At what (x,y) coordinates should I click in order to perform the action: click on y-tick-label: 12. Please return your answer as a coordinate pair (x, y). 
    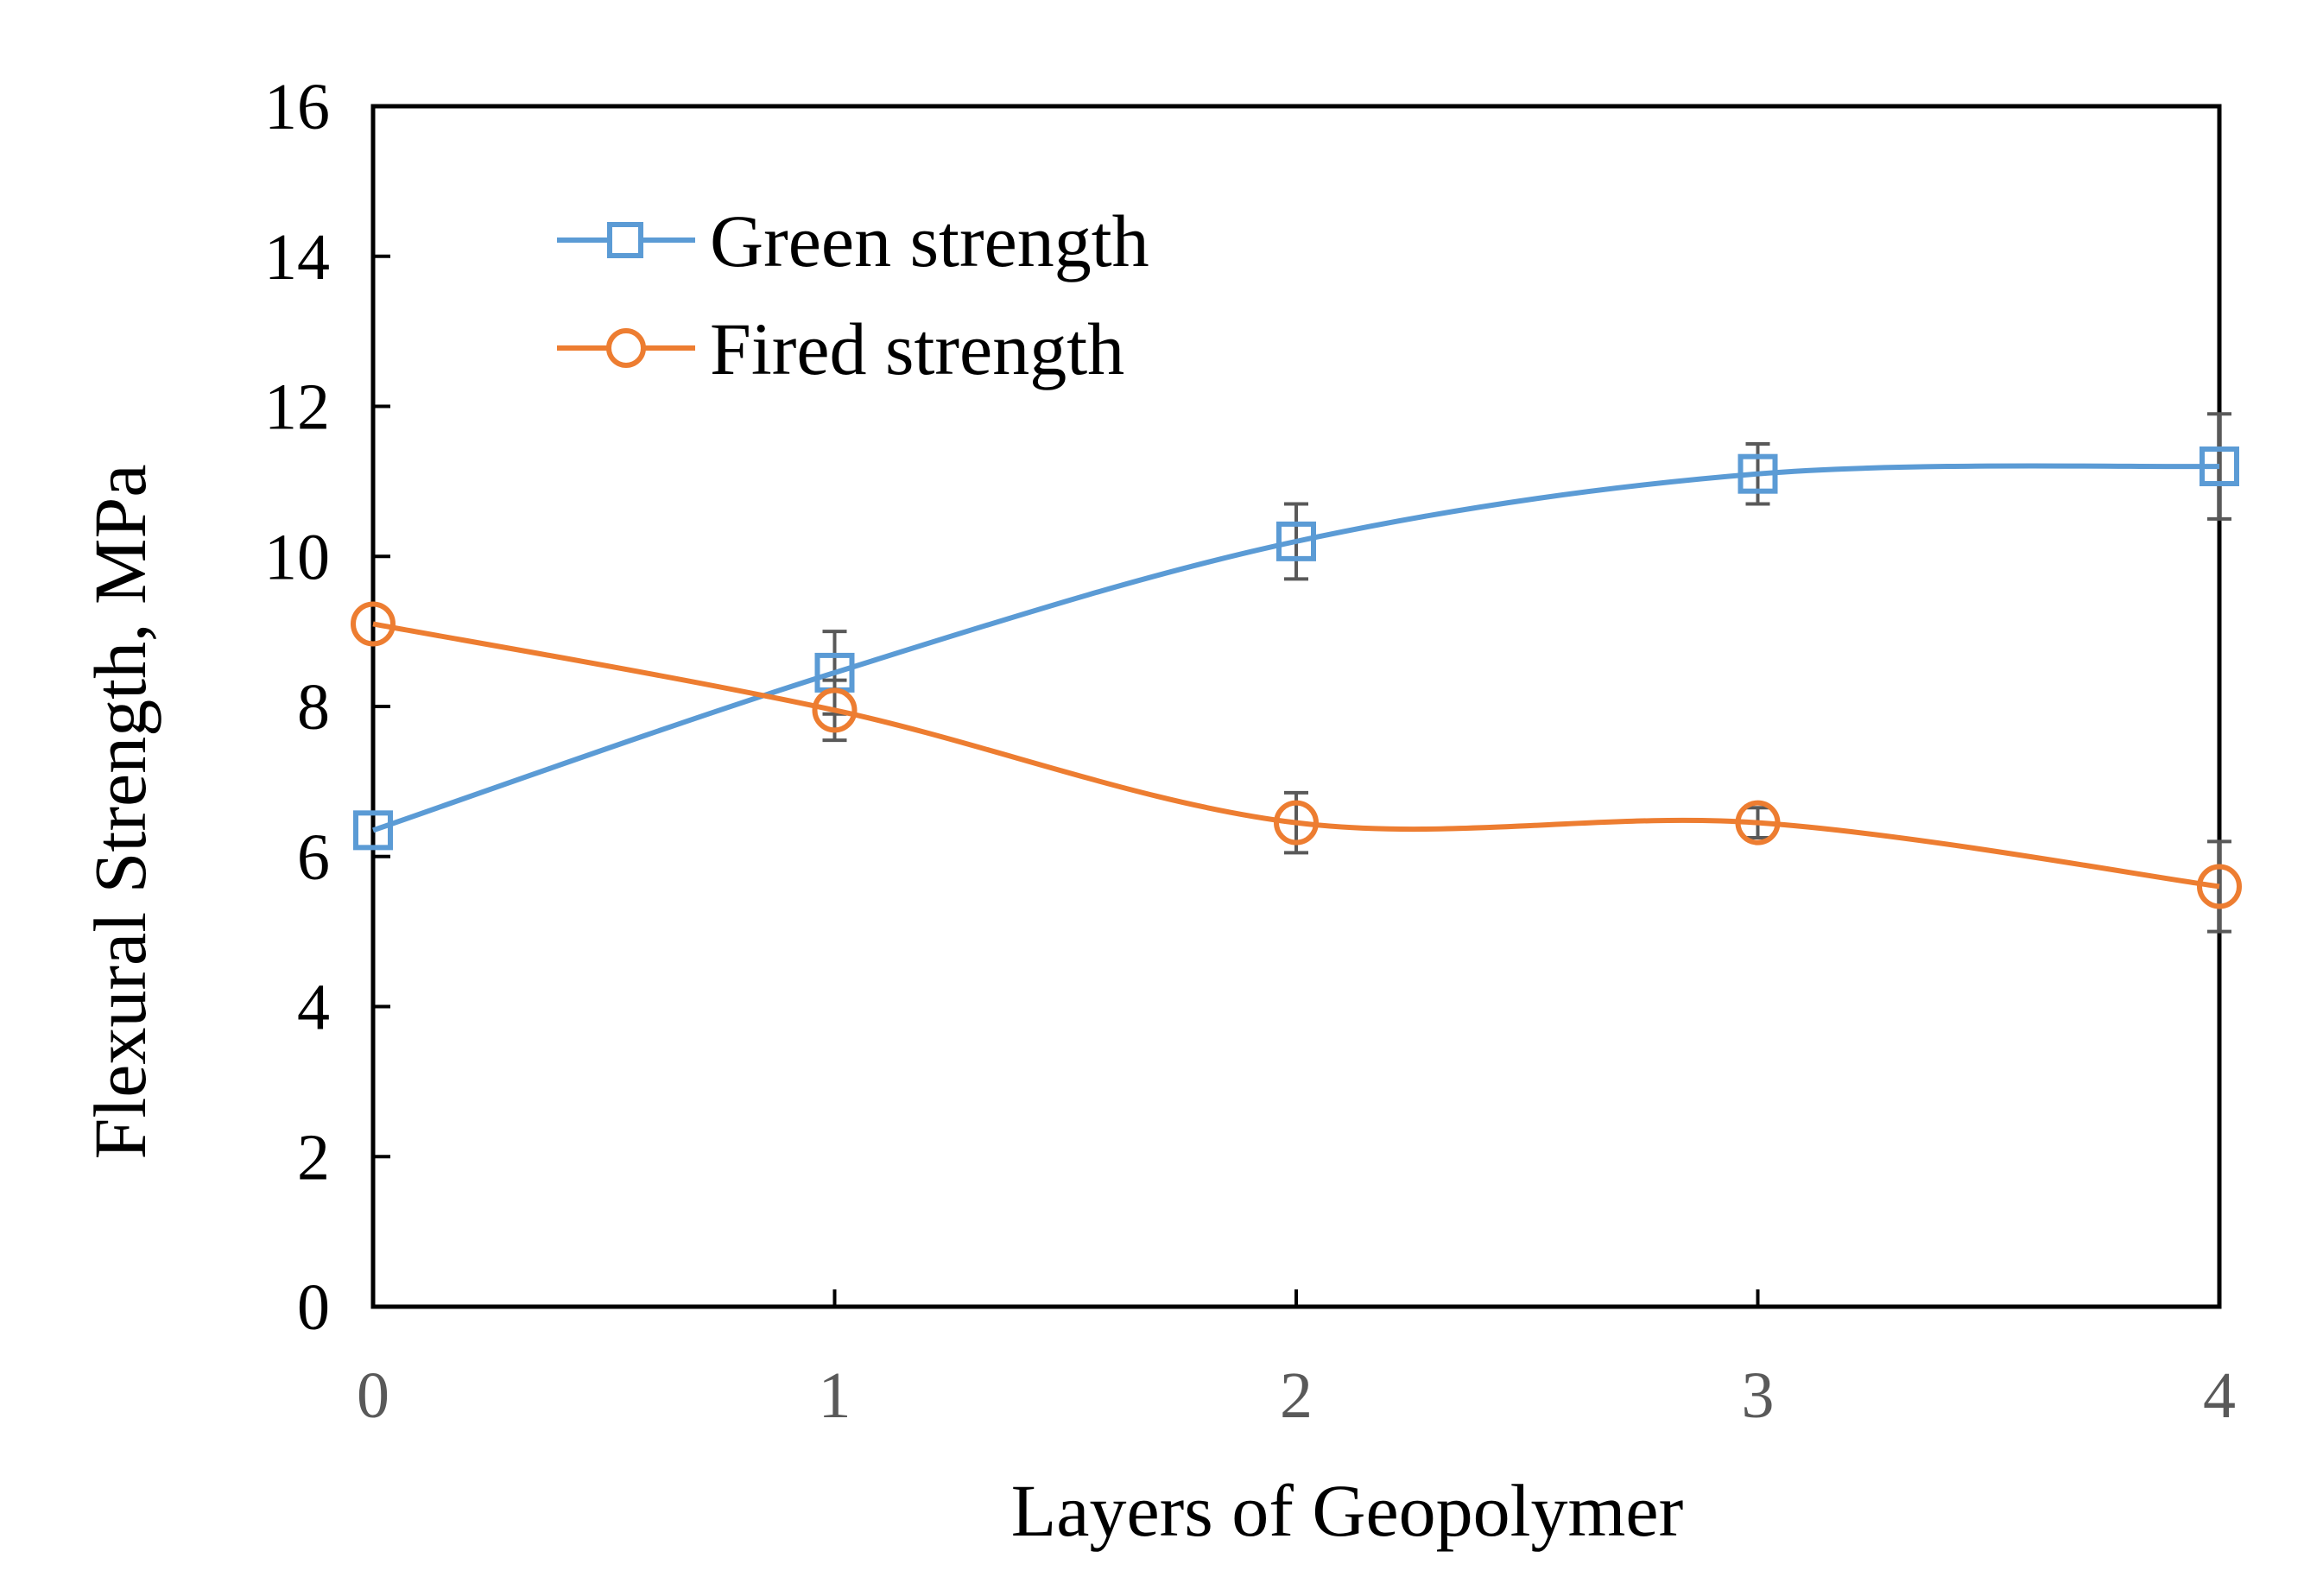
    Looking at the image, I should click on (297, 407).